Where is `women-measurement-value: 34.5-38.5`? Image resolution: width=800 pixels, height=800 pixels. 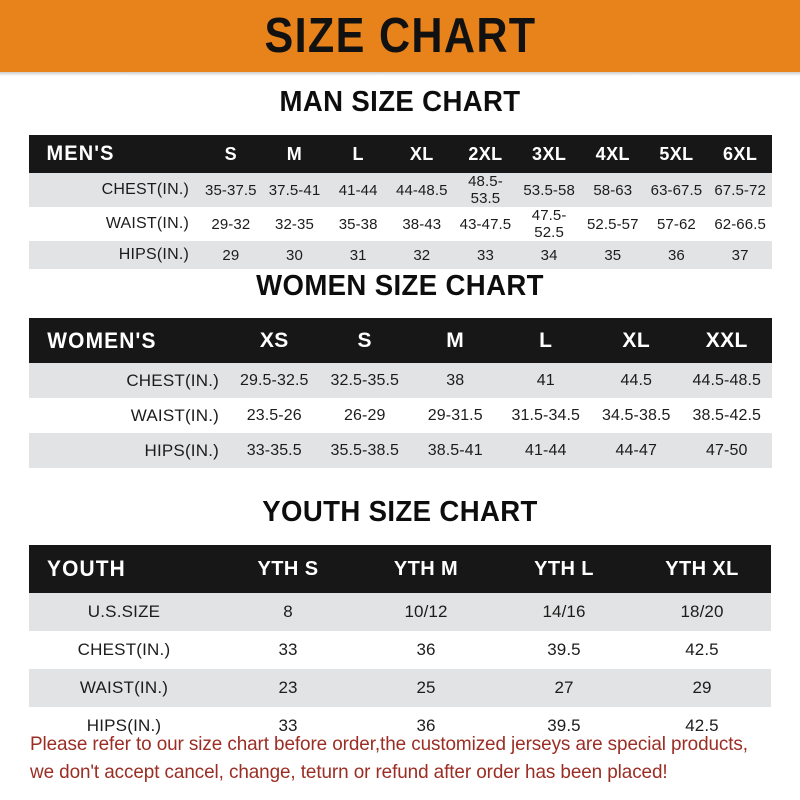 women-measurement-value: 34.5-38.5 is located at coordinates (636, 415).